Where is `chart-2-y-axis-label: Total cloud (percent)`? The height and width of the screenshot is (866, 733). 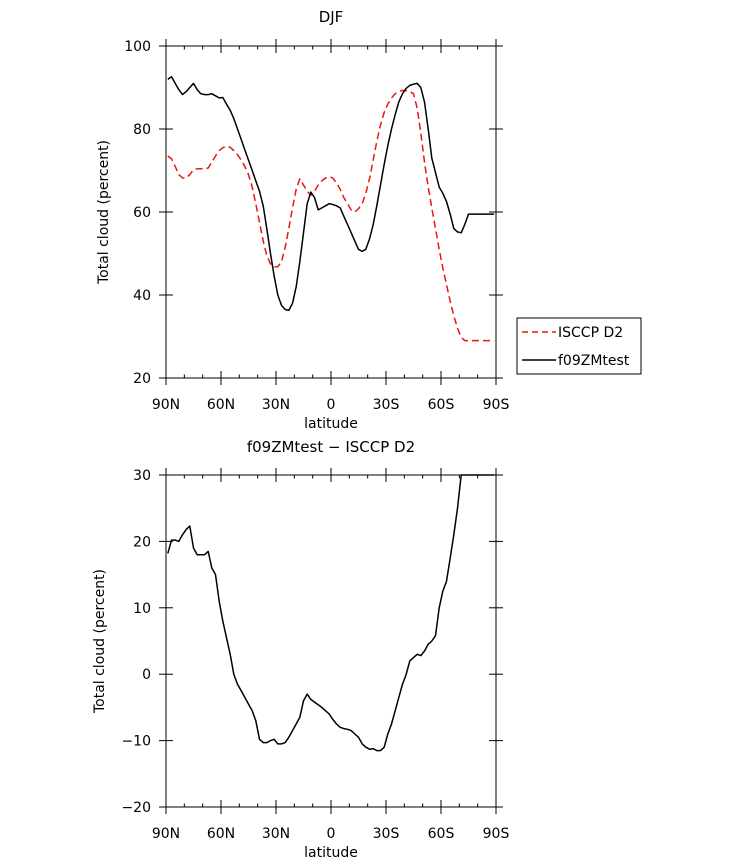 chart-2-y-axis-label: Total cloud (percent) is located at coordinates (100, 641).